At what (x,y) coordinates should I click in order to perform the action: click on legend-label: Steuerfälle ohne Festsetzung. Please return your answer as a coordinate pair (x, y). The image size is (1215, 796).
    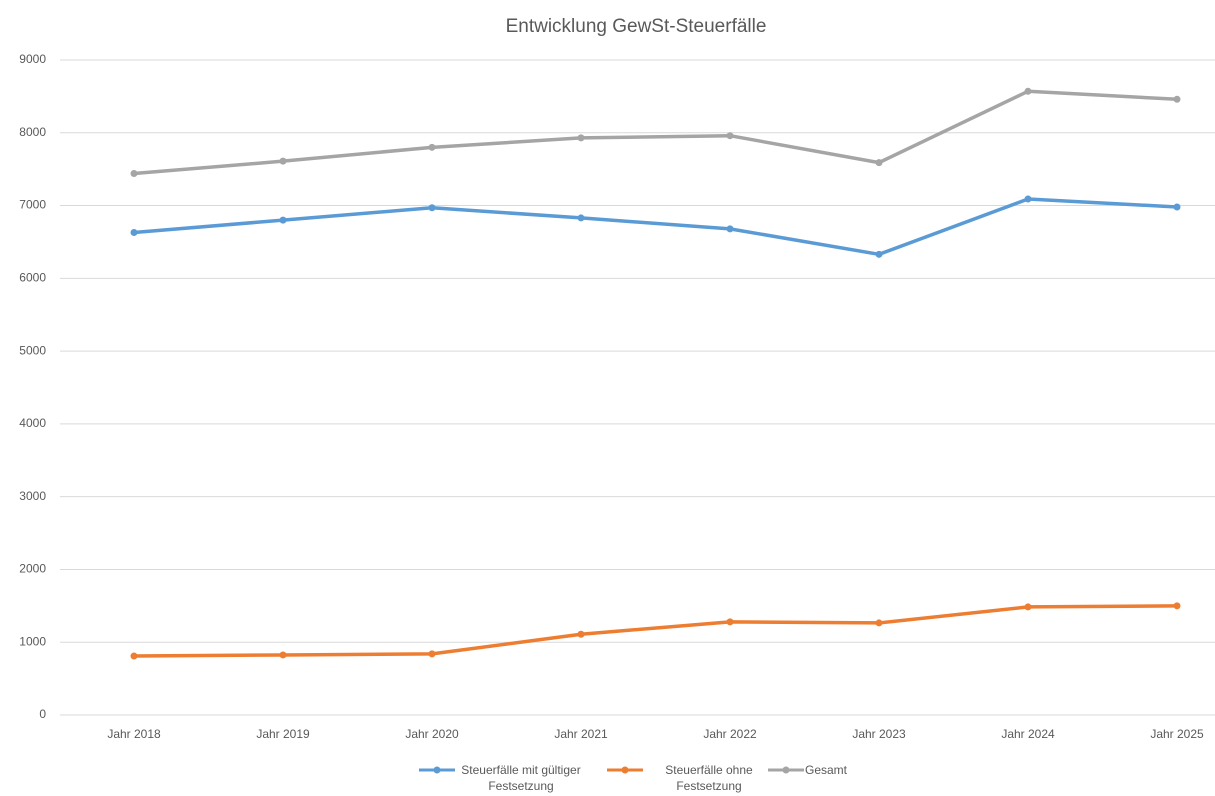
    Looking at the image, I should click on (709, 778).